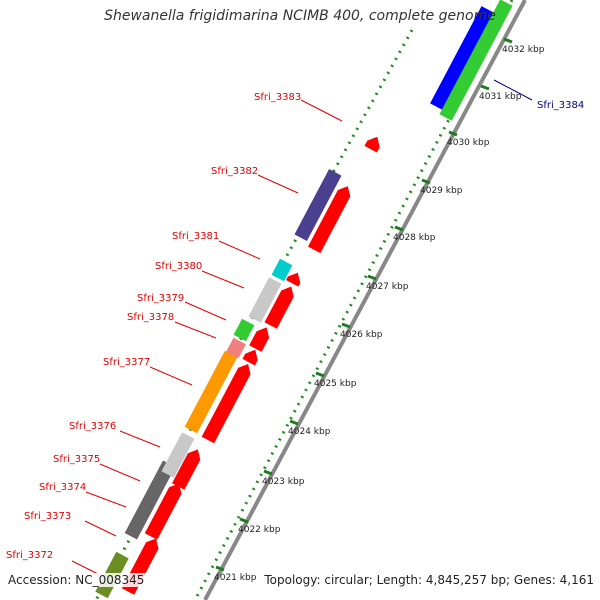  What do you see at coordinates (126, 362) in the screenshot?
I see `gene-label: Sfri_3377` at bounding box center [126, 362].